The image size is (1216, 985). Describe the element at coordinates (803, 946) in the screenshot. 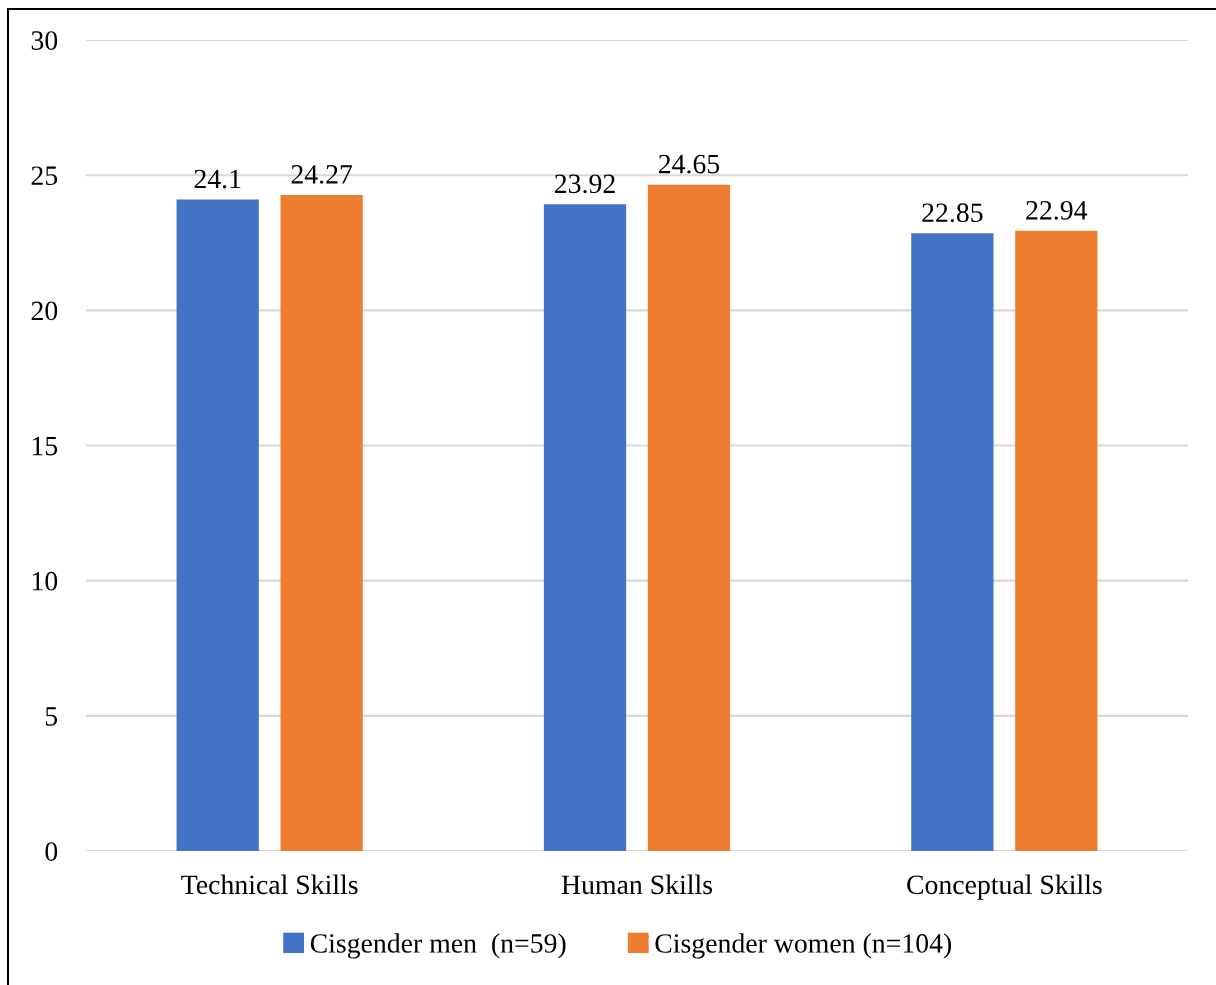

I see `legend-label: Cisgender women (n=104)` at that location.